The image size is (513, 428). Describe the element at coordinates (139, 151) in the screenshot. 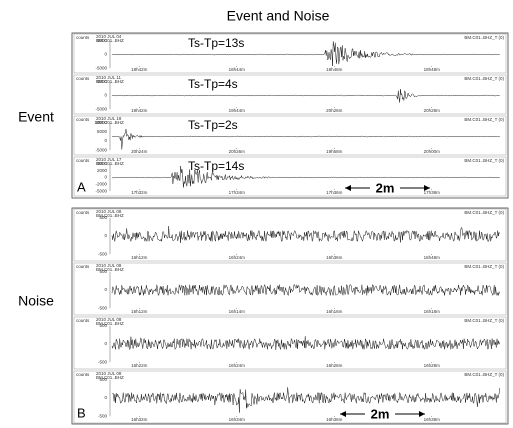

I see `time-label: 20h24m` at that location.